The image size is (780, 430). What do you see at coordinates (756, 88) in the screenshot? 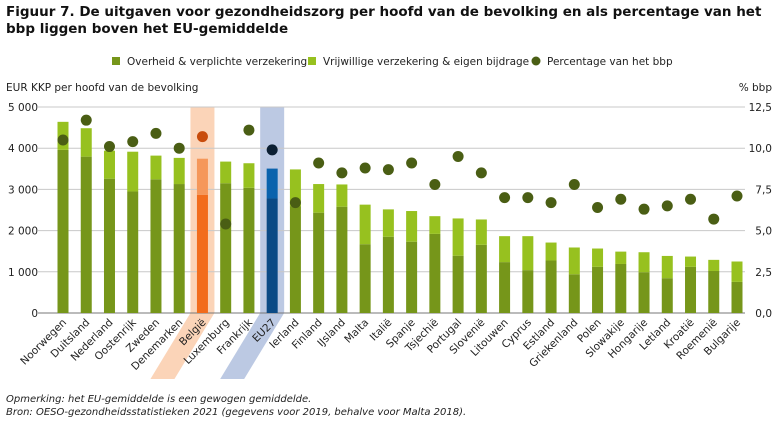
I see `y2-axis-title: % bbp` at bounding box center [756, 88].